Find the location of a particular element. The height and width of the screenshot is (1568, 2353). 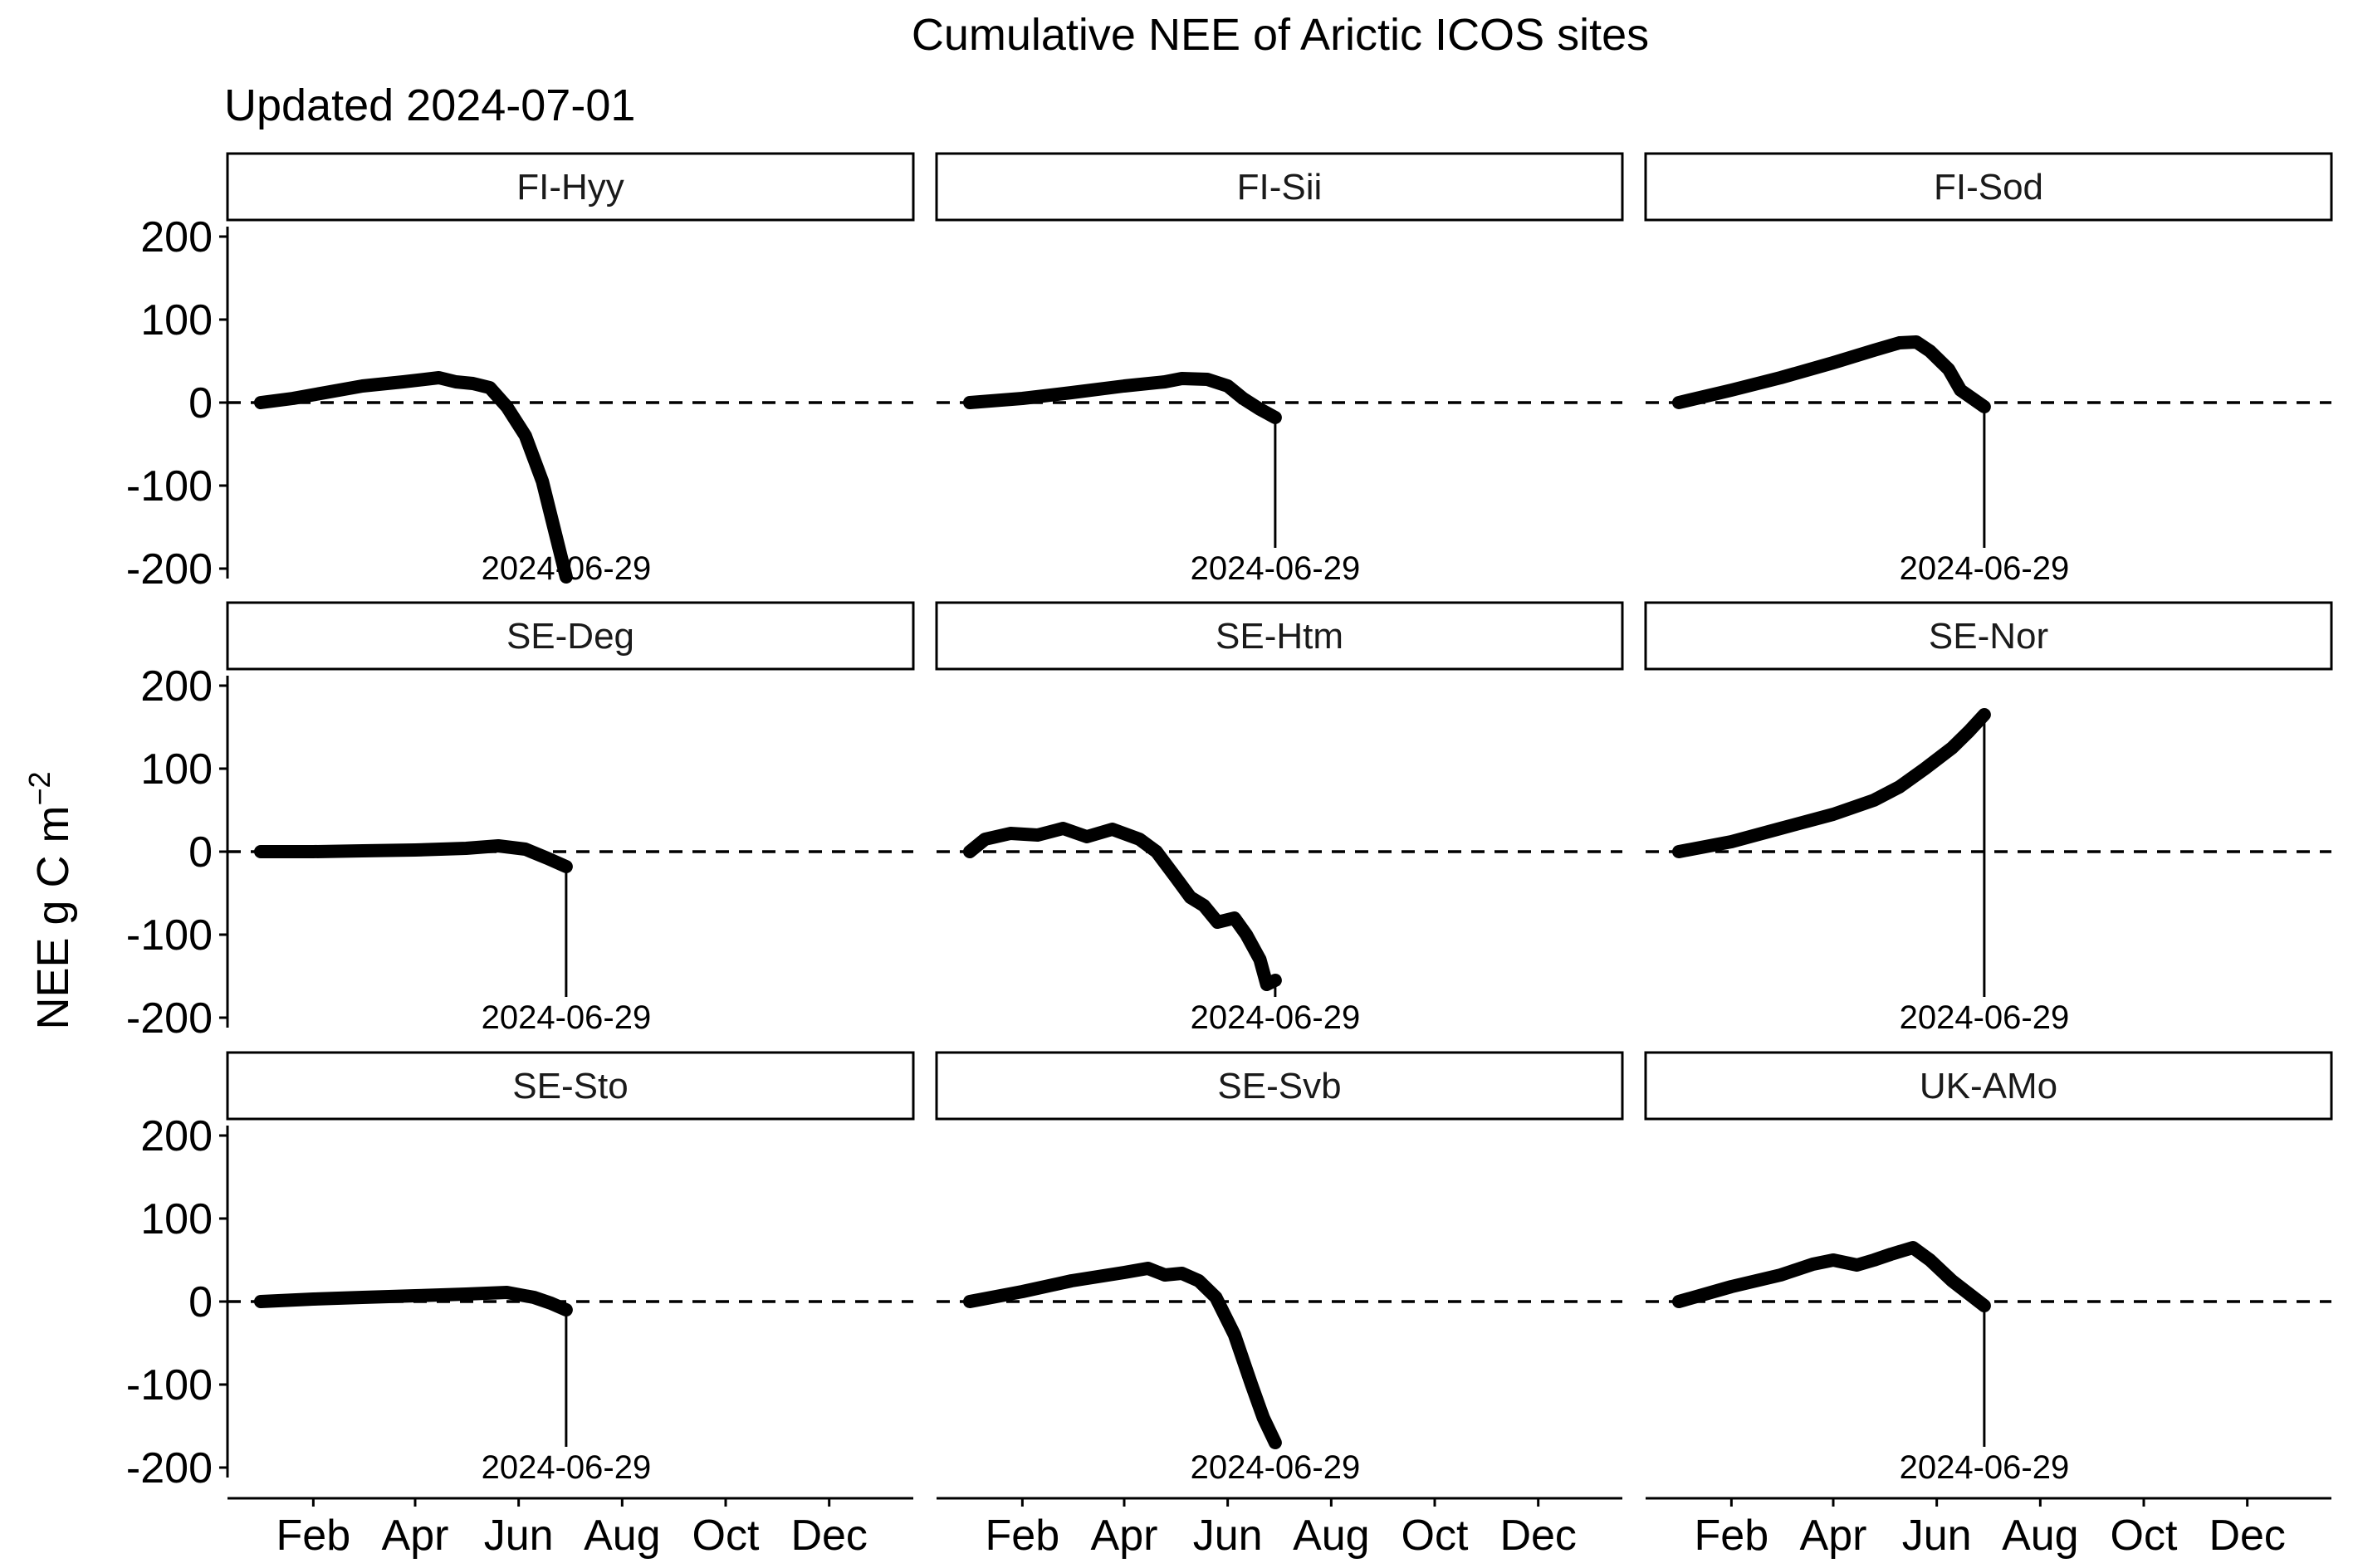

facet-panel: FI-Hyy 200 100 0 -100 -200 2024-06-29 is located at coordinates (520, 373).